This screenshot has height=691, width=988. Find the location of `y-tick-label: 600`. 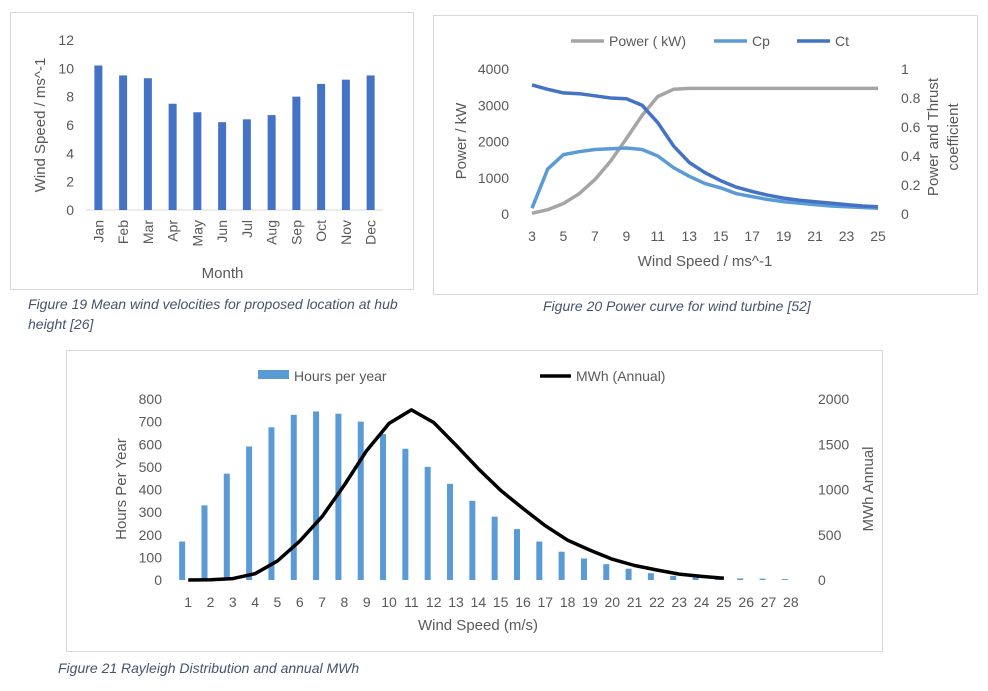

y-tick-label: 600 is located at coordinates (151, 444).